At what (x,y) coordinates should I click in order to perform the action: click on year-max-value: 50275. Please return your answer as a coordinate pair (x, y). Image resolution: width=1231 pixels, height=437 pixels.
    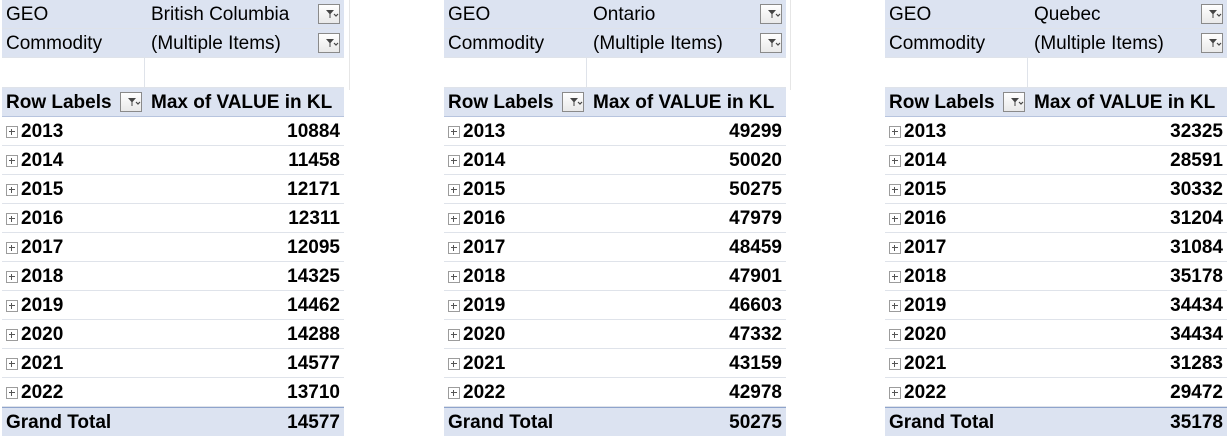
    Looking at the image, I should click on (755, 189).